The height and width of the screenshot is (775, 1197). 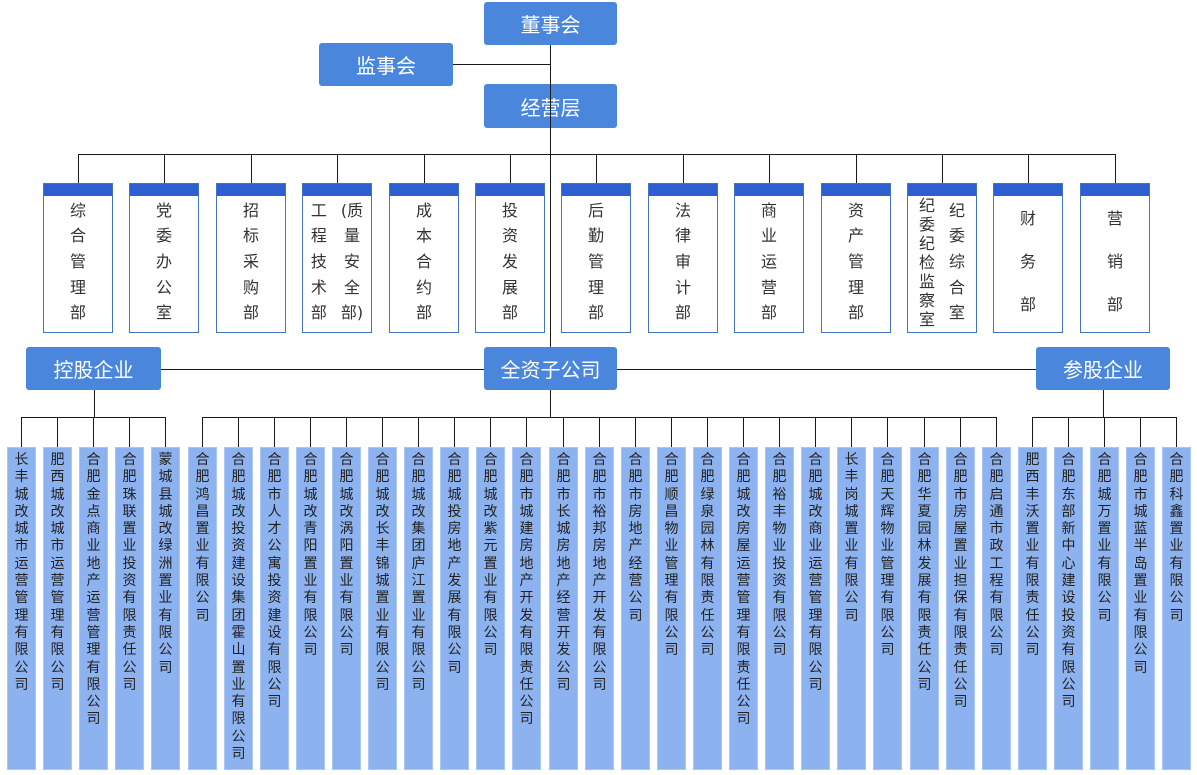 I want to click on wholly-owned-subsidiaries-box: 全资子公司, so click(x=550, y=368).